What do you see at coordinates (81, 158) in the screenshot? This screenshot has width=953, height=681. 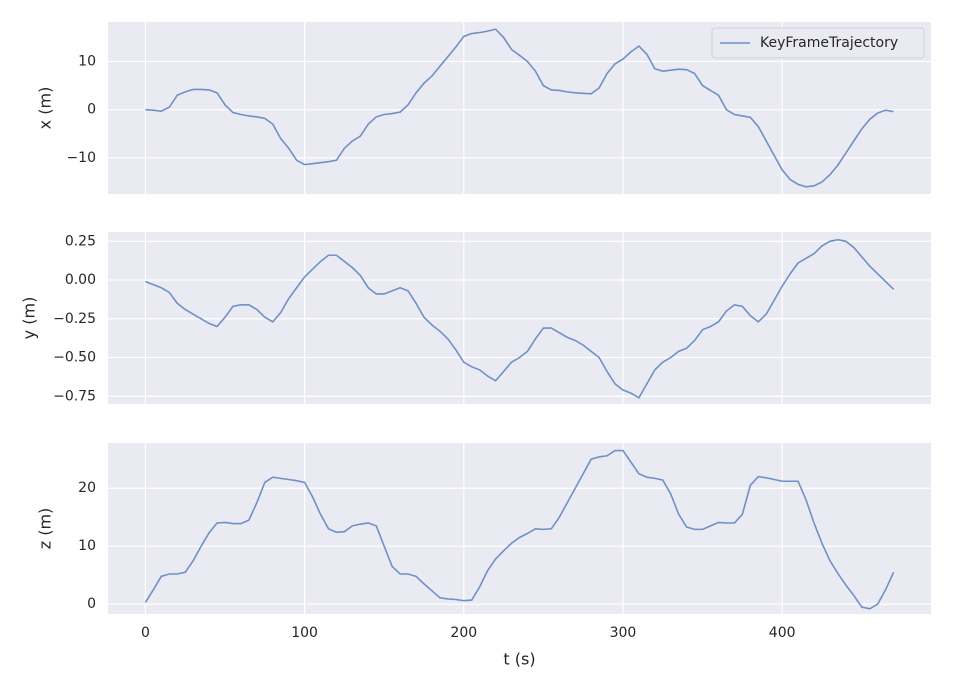 I see `y-tick-label: −10` at bounding box center [81, 158].